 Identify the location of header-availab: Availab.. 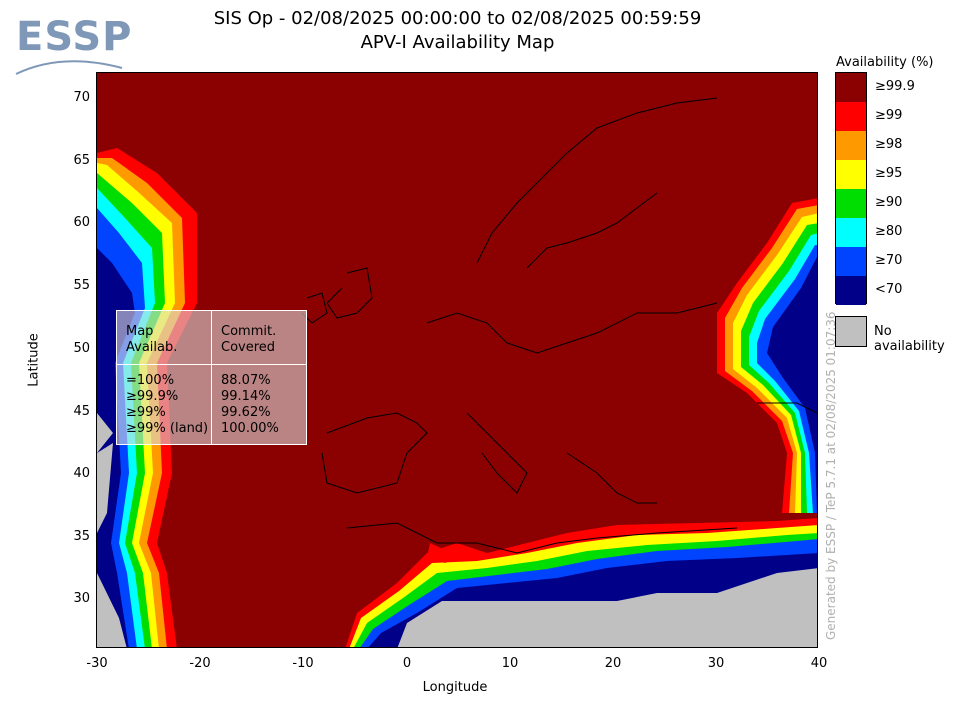
(152, 347).